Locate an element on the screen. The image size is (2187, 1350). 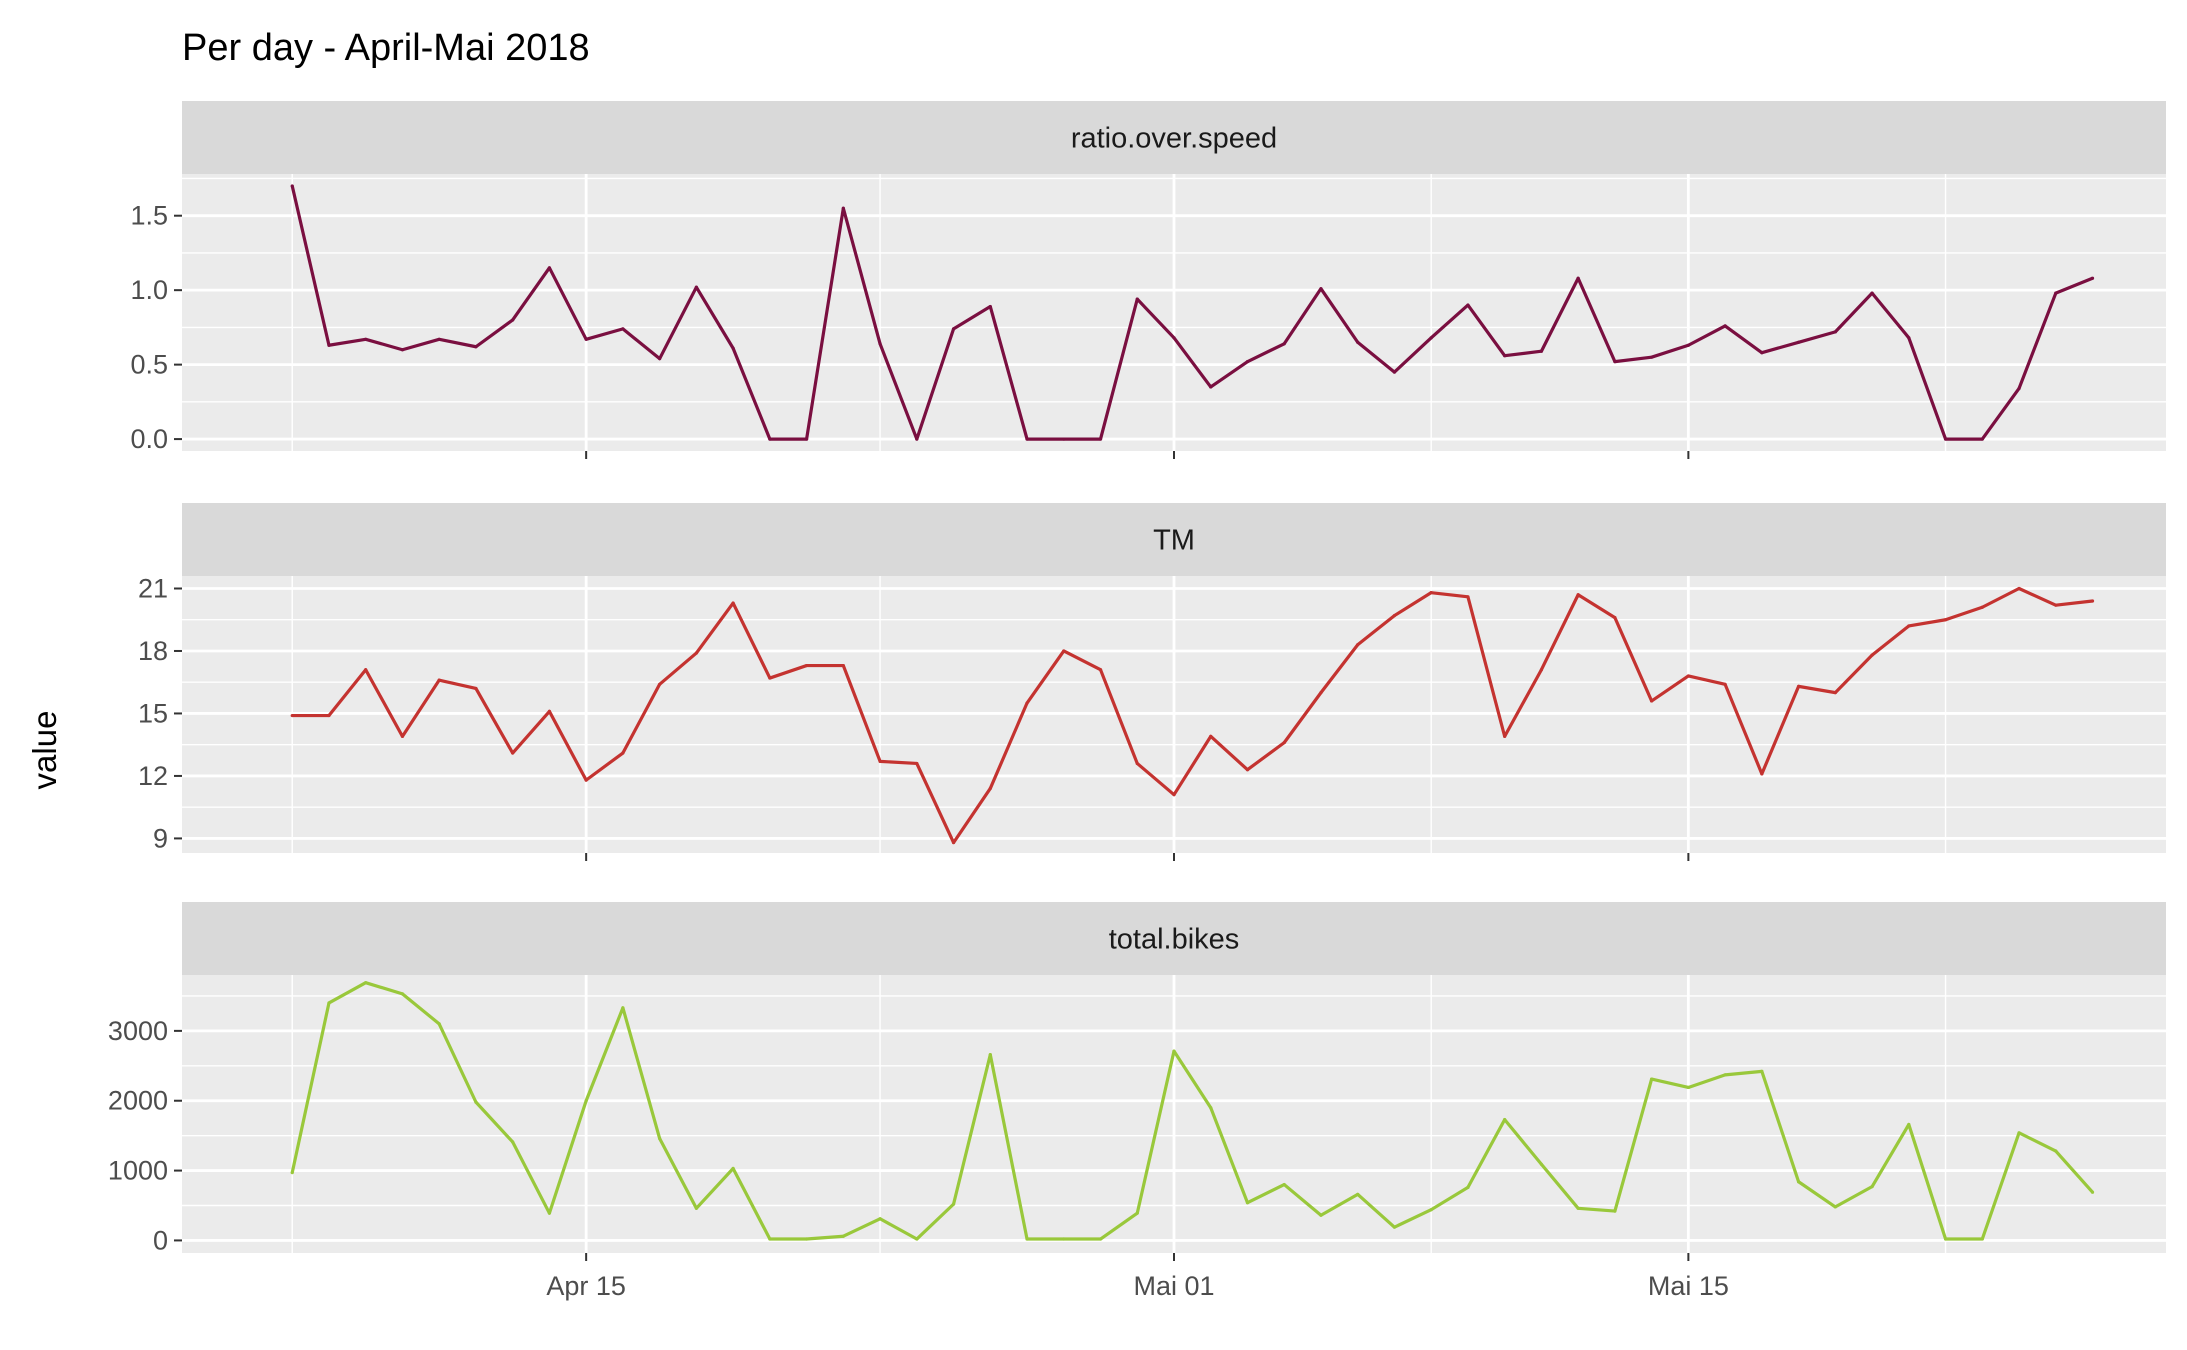
facet-strip-label: TM is located at coordinates (1174, 541).